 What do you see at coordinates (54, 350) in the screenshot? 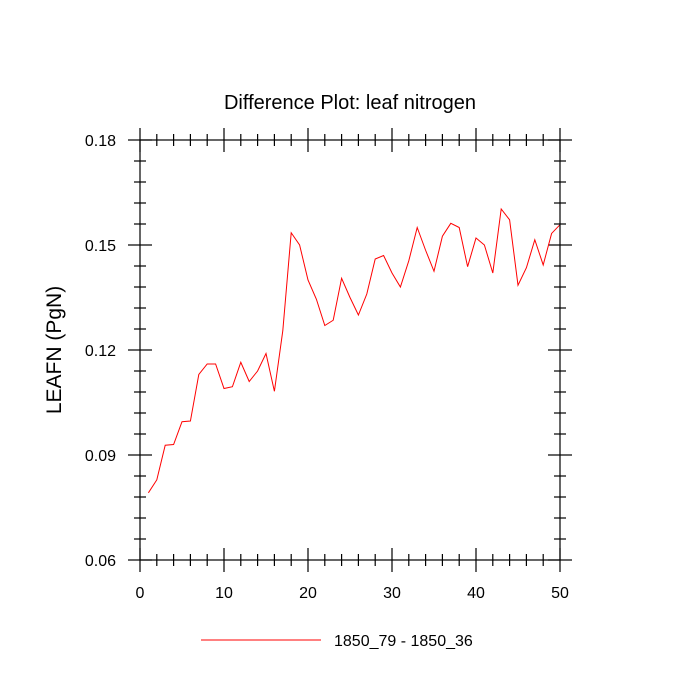
I see `y-axis-label: LEAFN (PgN)` at bounding box center [54, 350].